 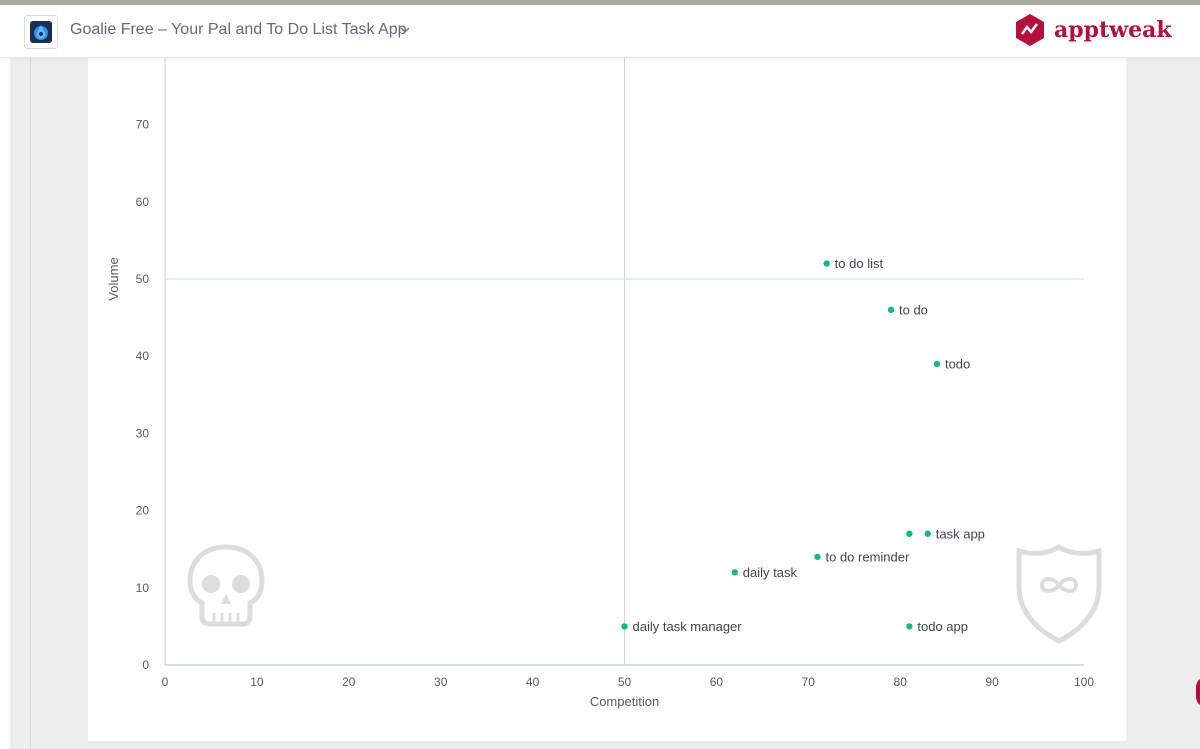 What do you see at coordinates (113, 278) in the screenshot?
I see `y-axis-label: Volume` at bounding box center [113, 278].